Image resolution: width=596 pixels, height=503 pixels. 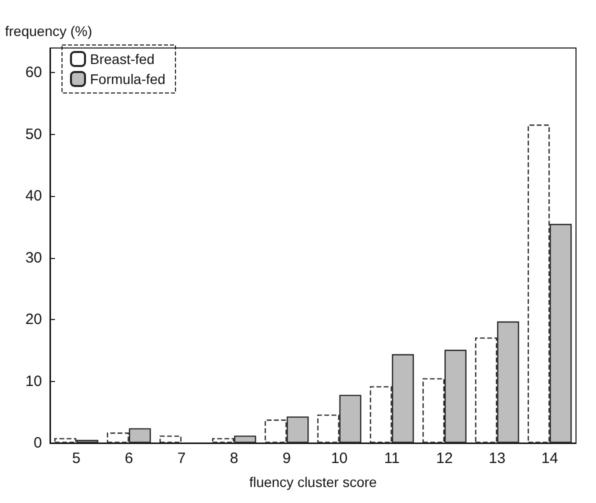 I want to click on bar, so click(x=171, y=439).